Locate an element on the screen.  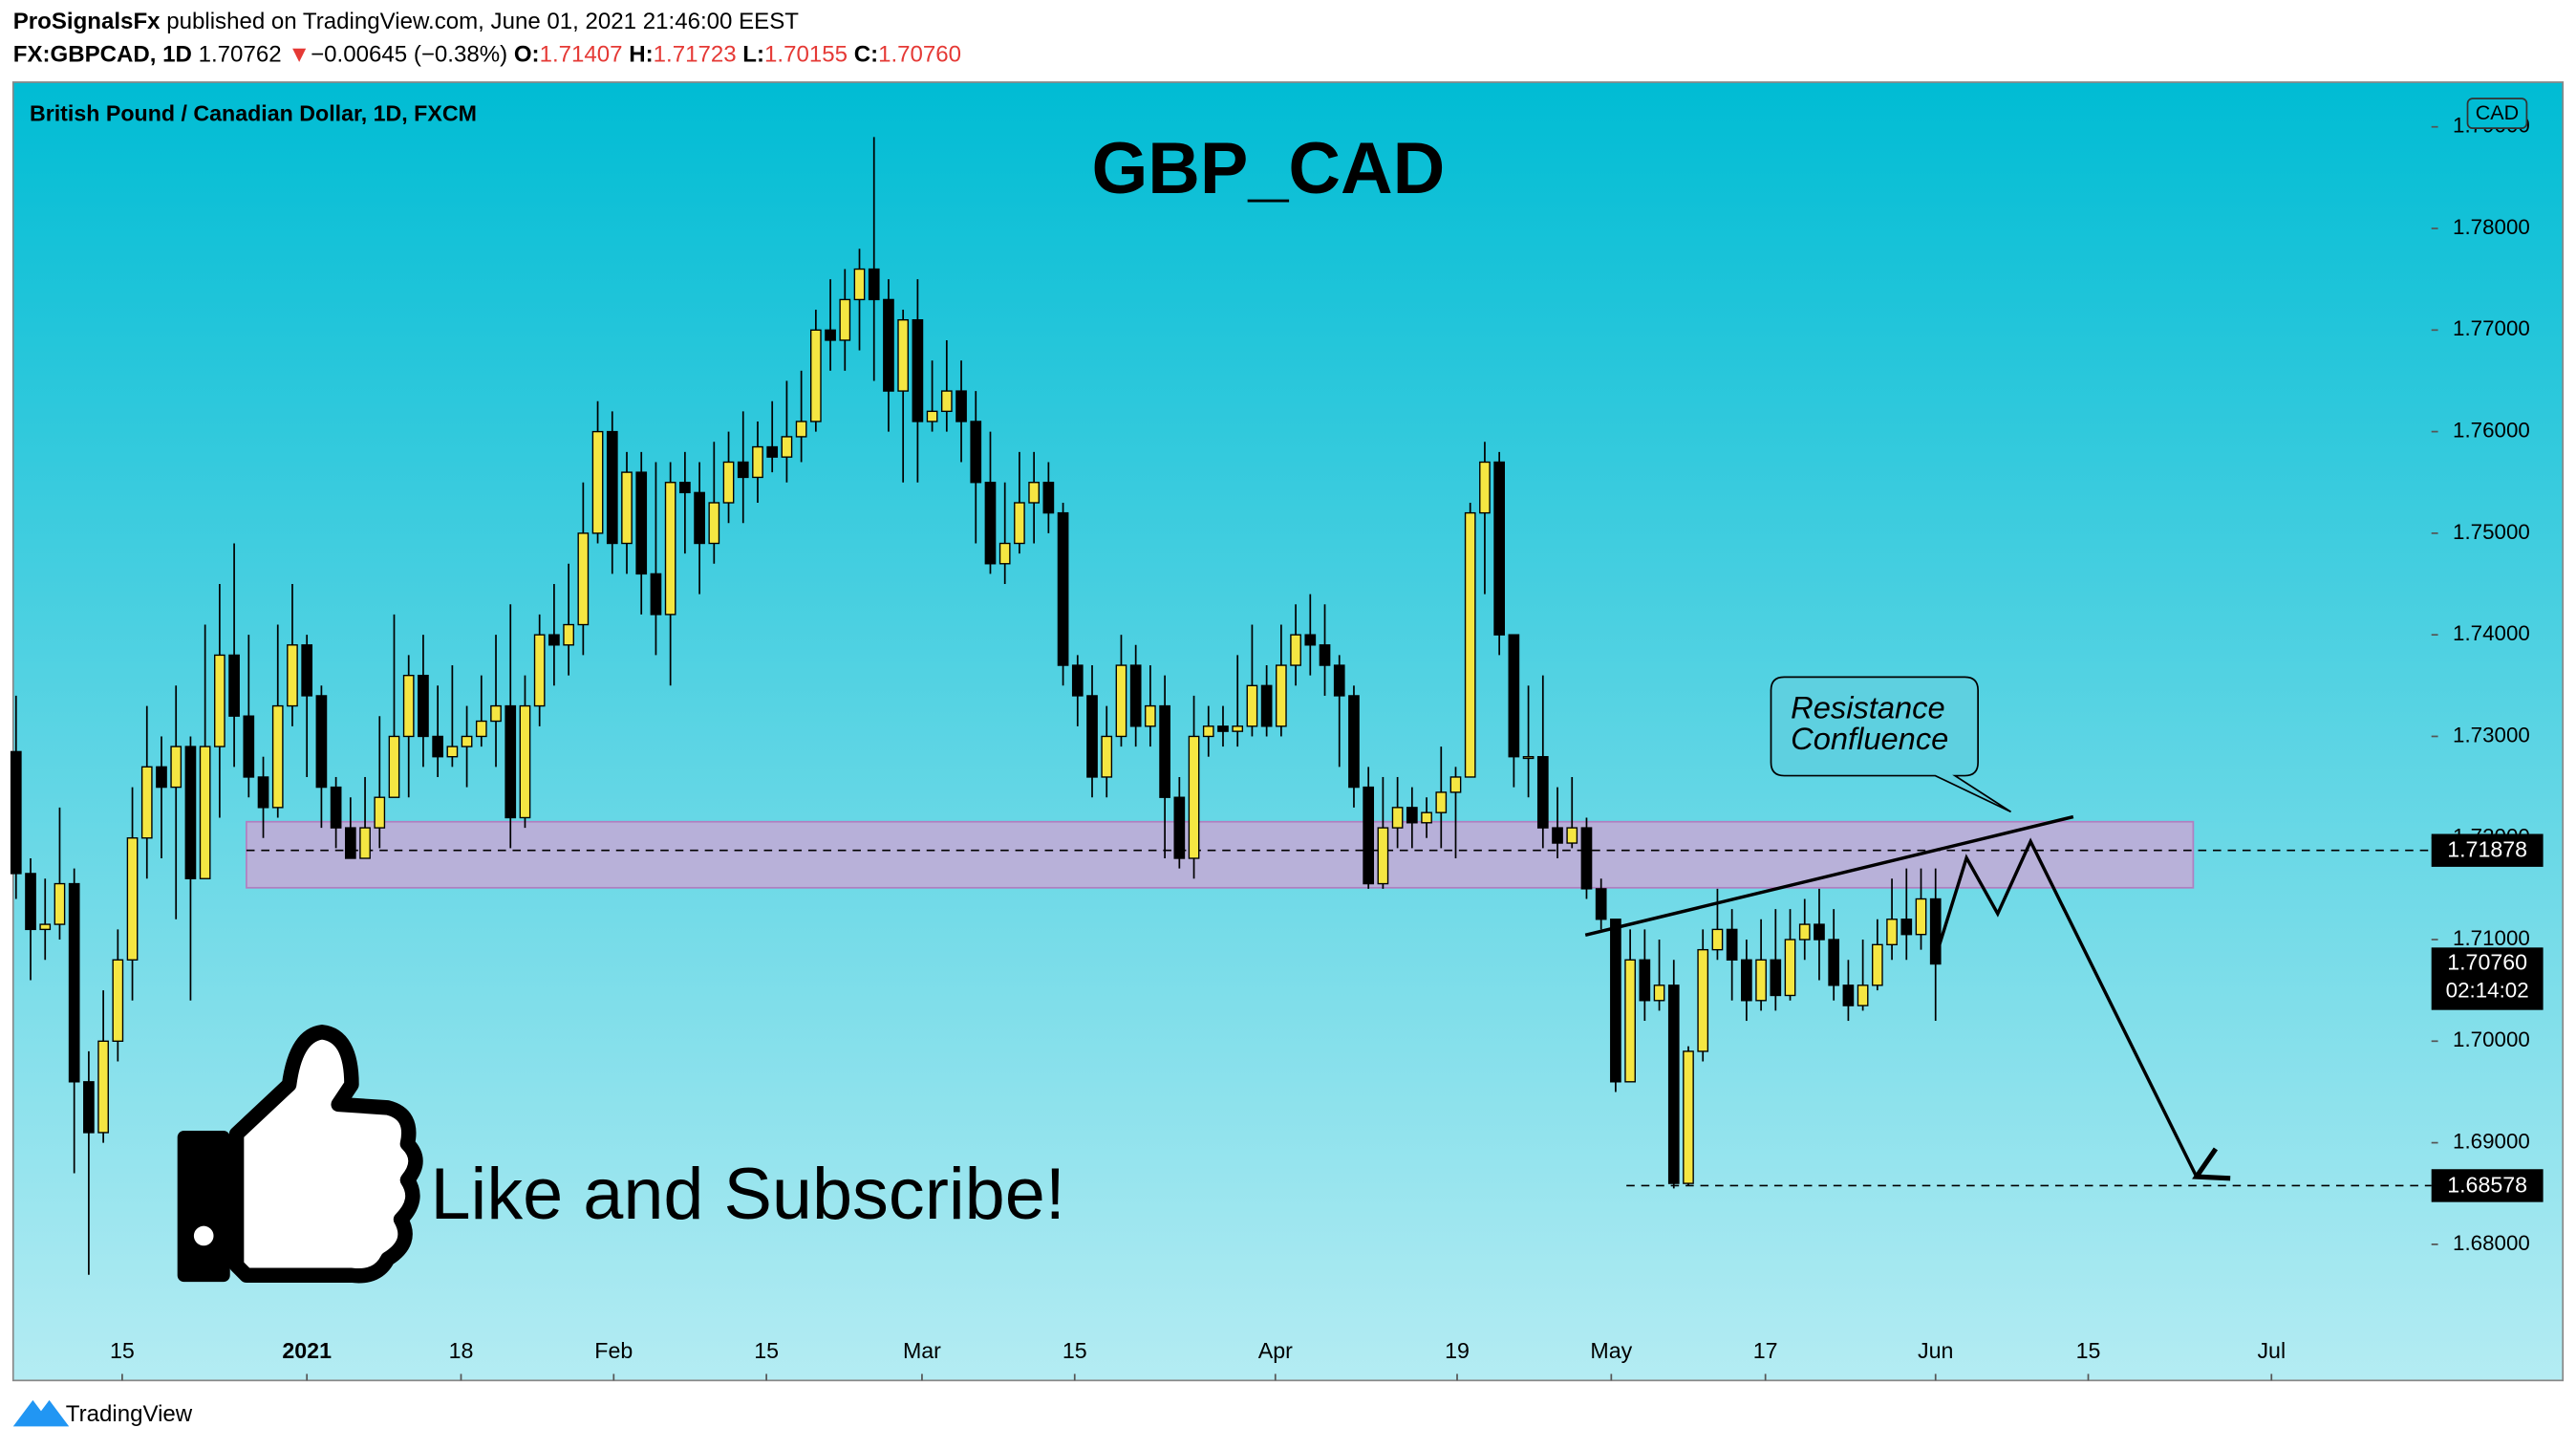
ohlc-label: O: is located at coordinates (527, 55).